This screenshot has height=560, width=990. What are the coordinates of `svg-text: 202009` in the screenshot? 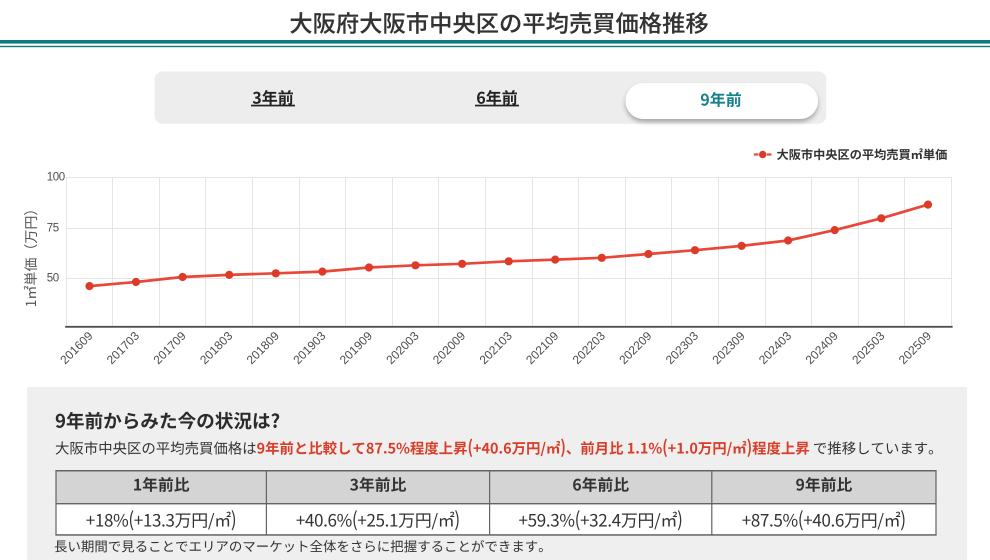 It's located at (449, 347).